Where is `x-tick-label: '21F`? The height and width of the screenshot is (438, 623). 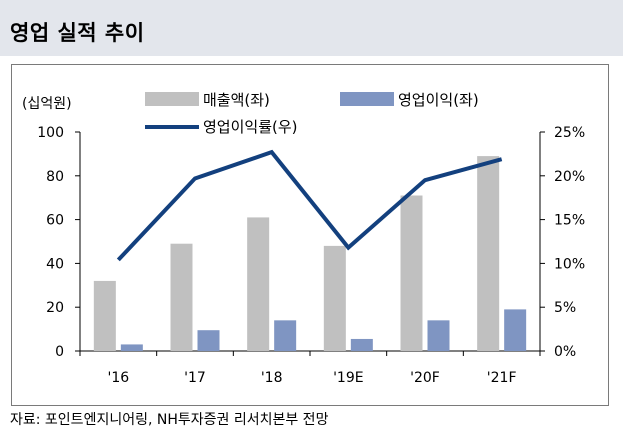
x-tick-label: '21F is located at coordinates (502, 378).